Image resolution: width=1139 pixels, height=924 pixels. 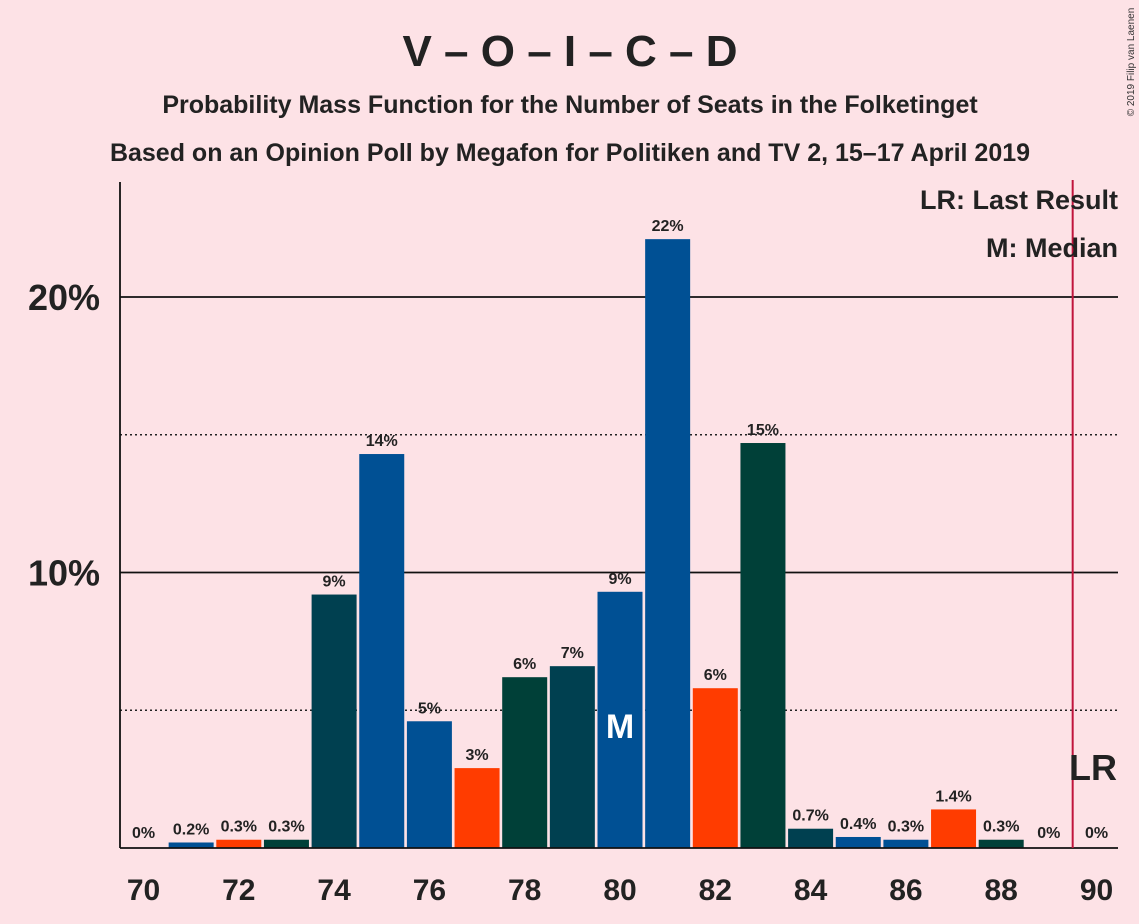 I want to click on data-label-81: 22%, so click(x=668, y=226).